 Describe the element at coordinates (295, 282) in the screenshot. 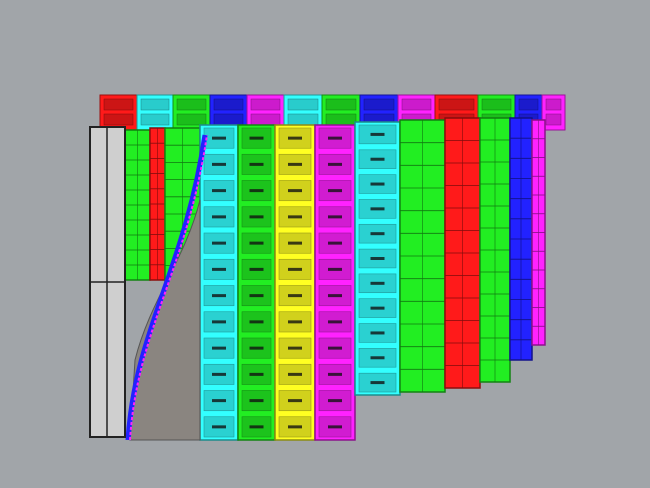

I see `panel-column-yellow` at that location.